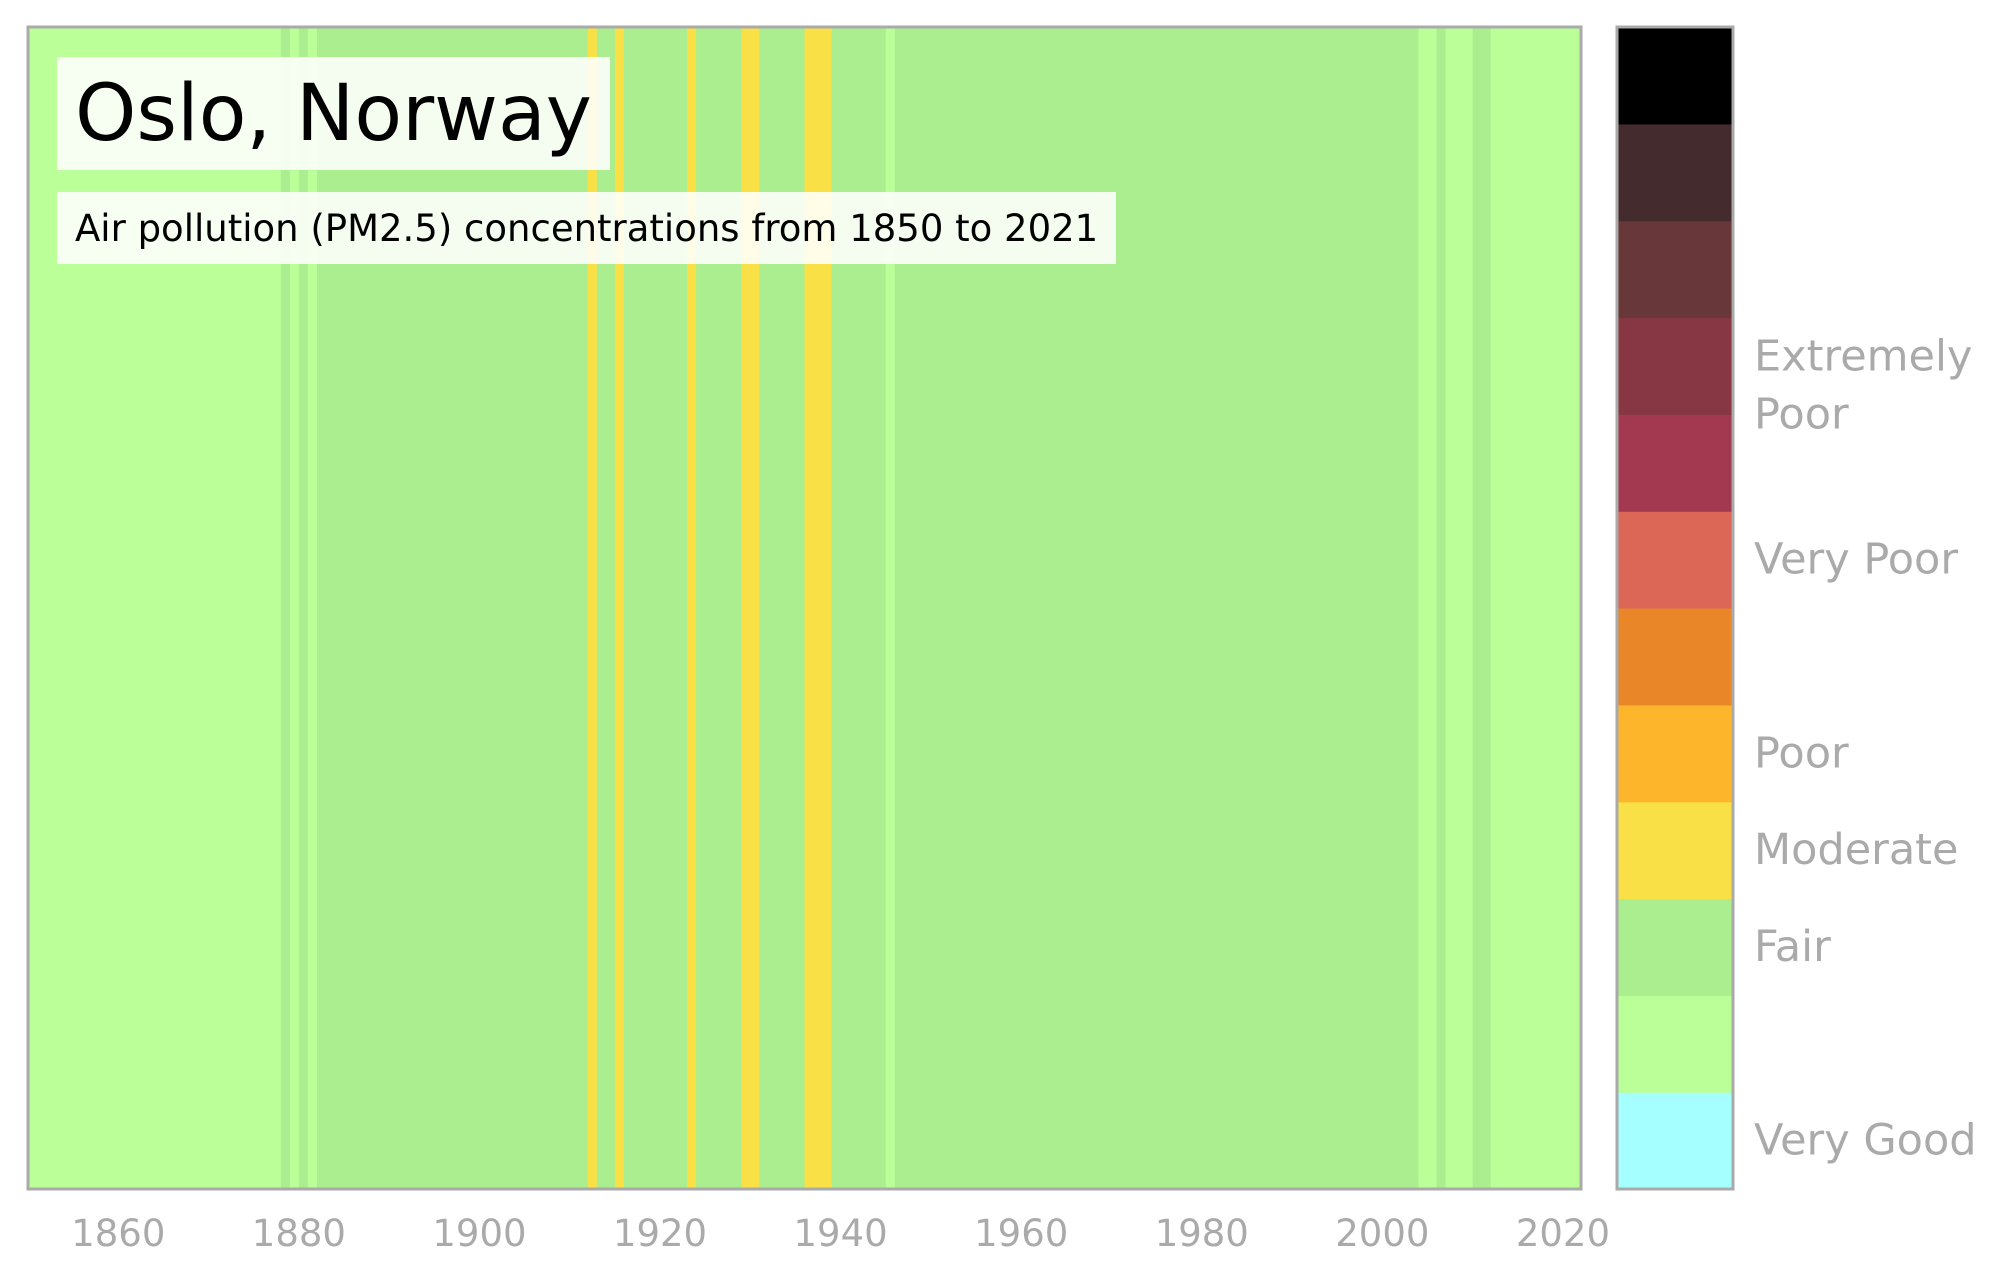 The width and height of the screenshot is (2004, 1268). I want to click on chart-title: Oslo, Norway, so click(333, 113).